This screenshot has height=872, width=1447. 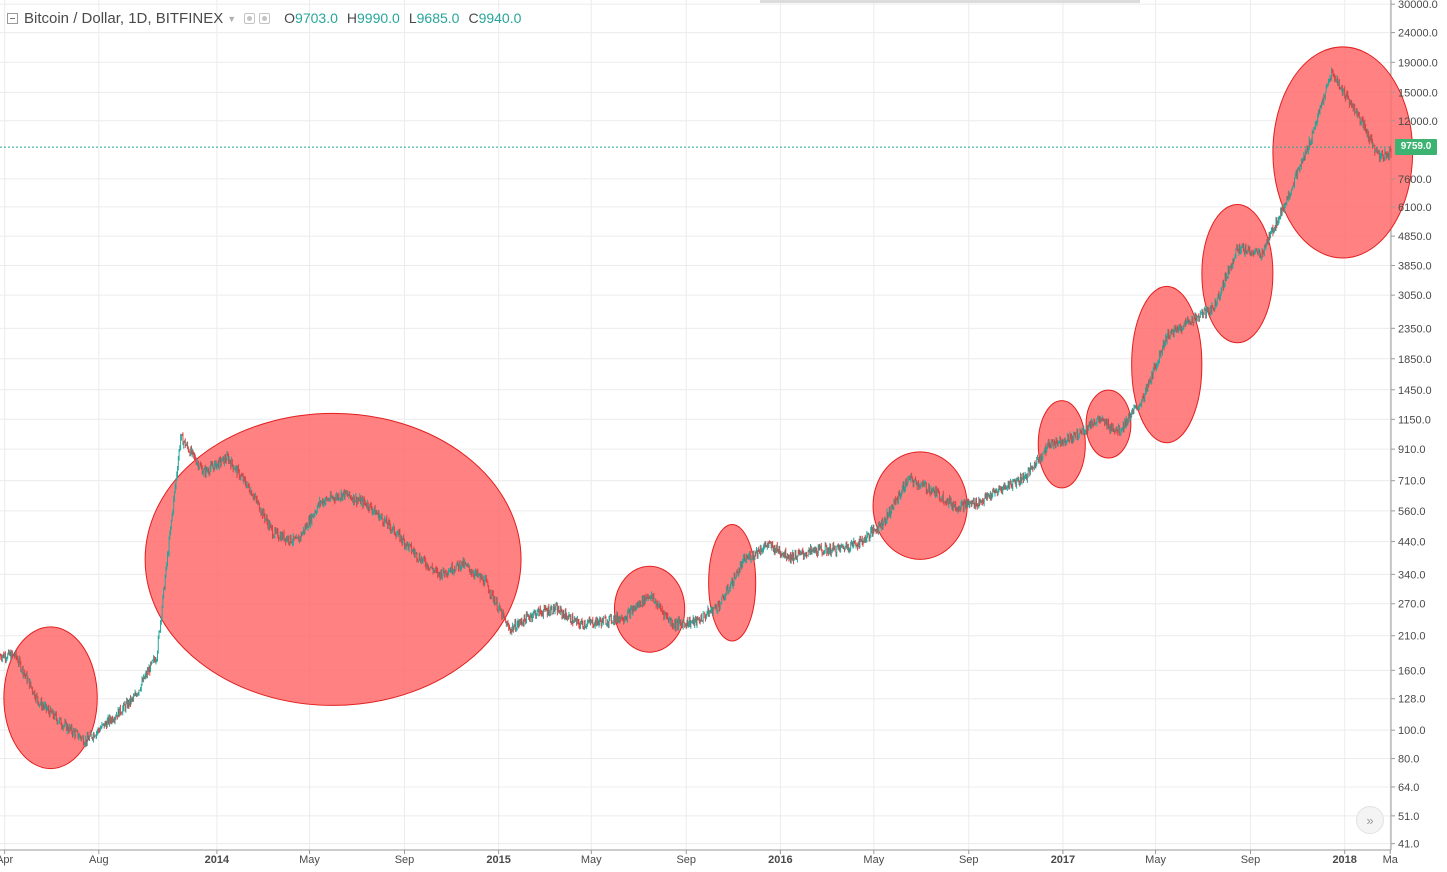 I want to click on y-tick-label: 51.0, so click(x=1408, y=817).